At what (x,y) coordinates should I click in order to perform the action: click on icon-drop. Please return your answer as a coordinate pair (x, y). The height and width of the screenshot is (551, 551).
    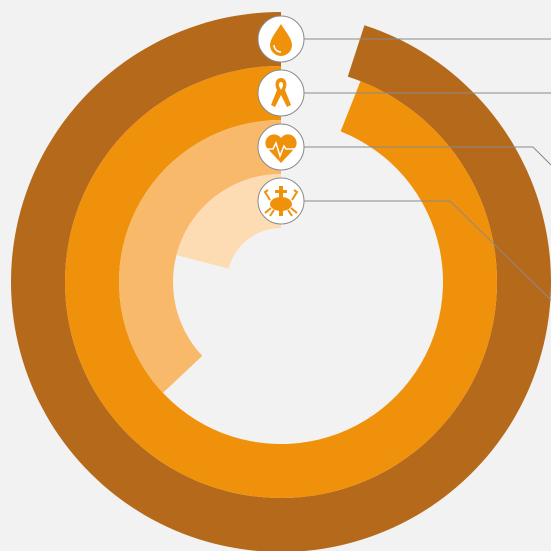
    Looking at the image, I should click on (281, 39).